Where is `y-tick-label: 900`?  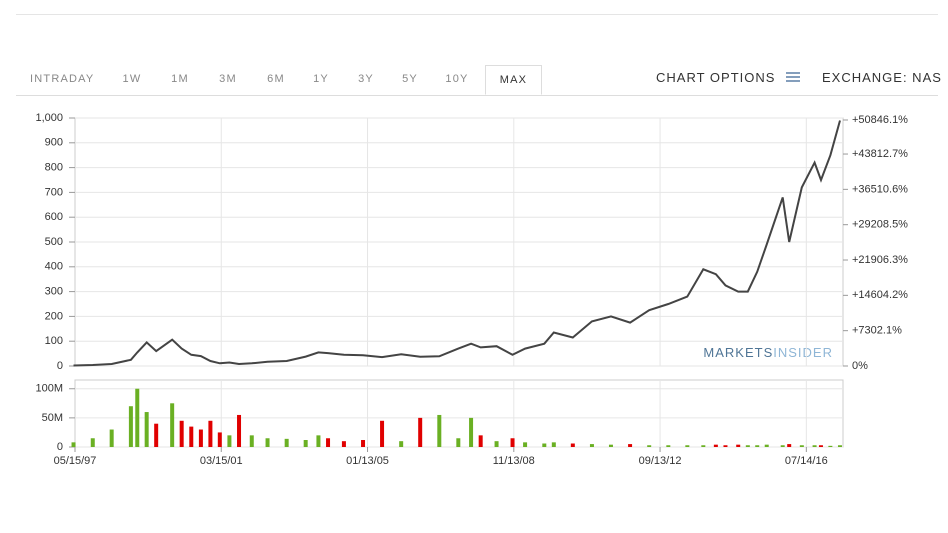
y-tick-label: 900 is located at coordinates (54, 143).